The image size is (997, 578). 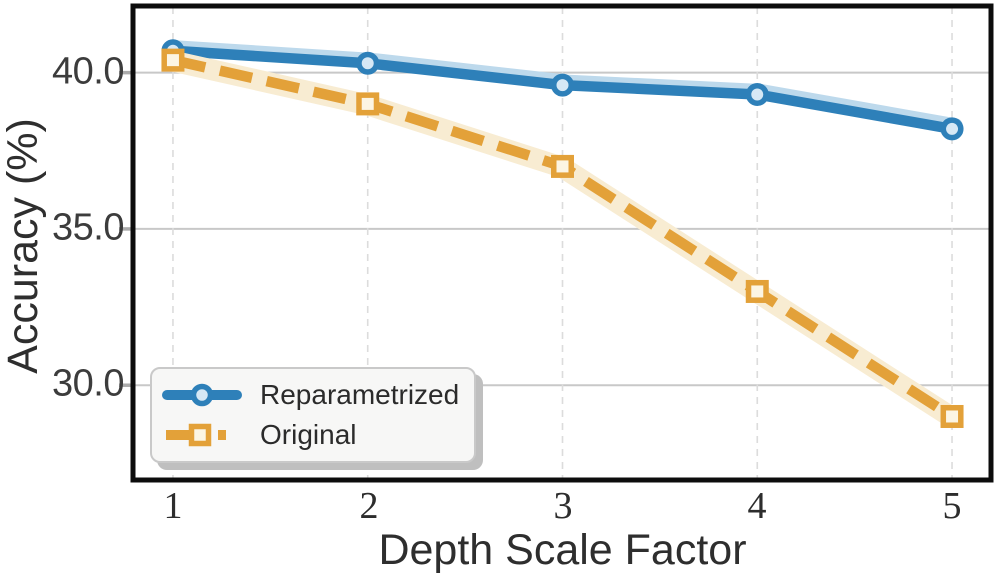 I want to click on legend: Reparametrized Original, so click(x=313, y=415).